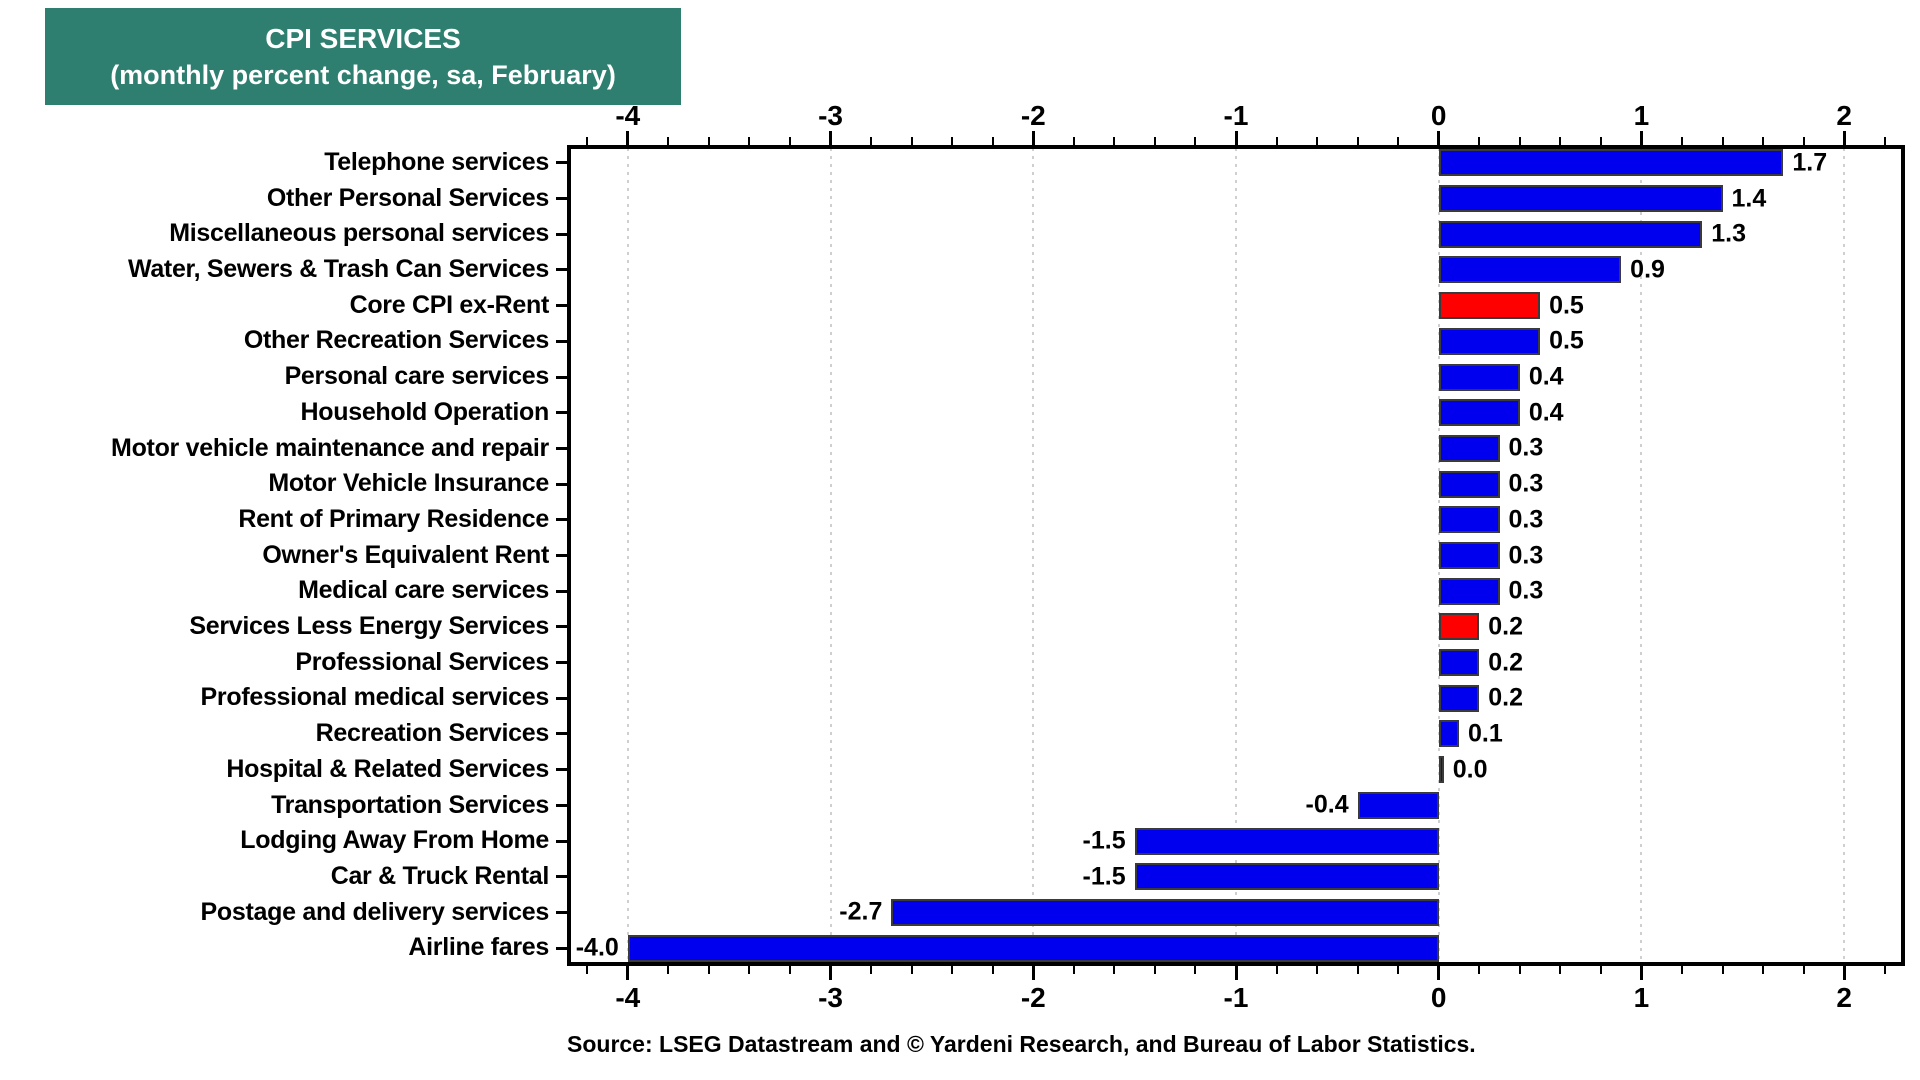 This screenshot has height=1080, width=1920. What do you see at coordinates (1844, 997) in the screenshot?
I see `x-tick-label-bottom: 2` at bounding box center [1844, 997].